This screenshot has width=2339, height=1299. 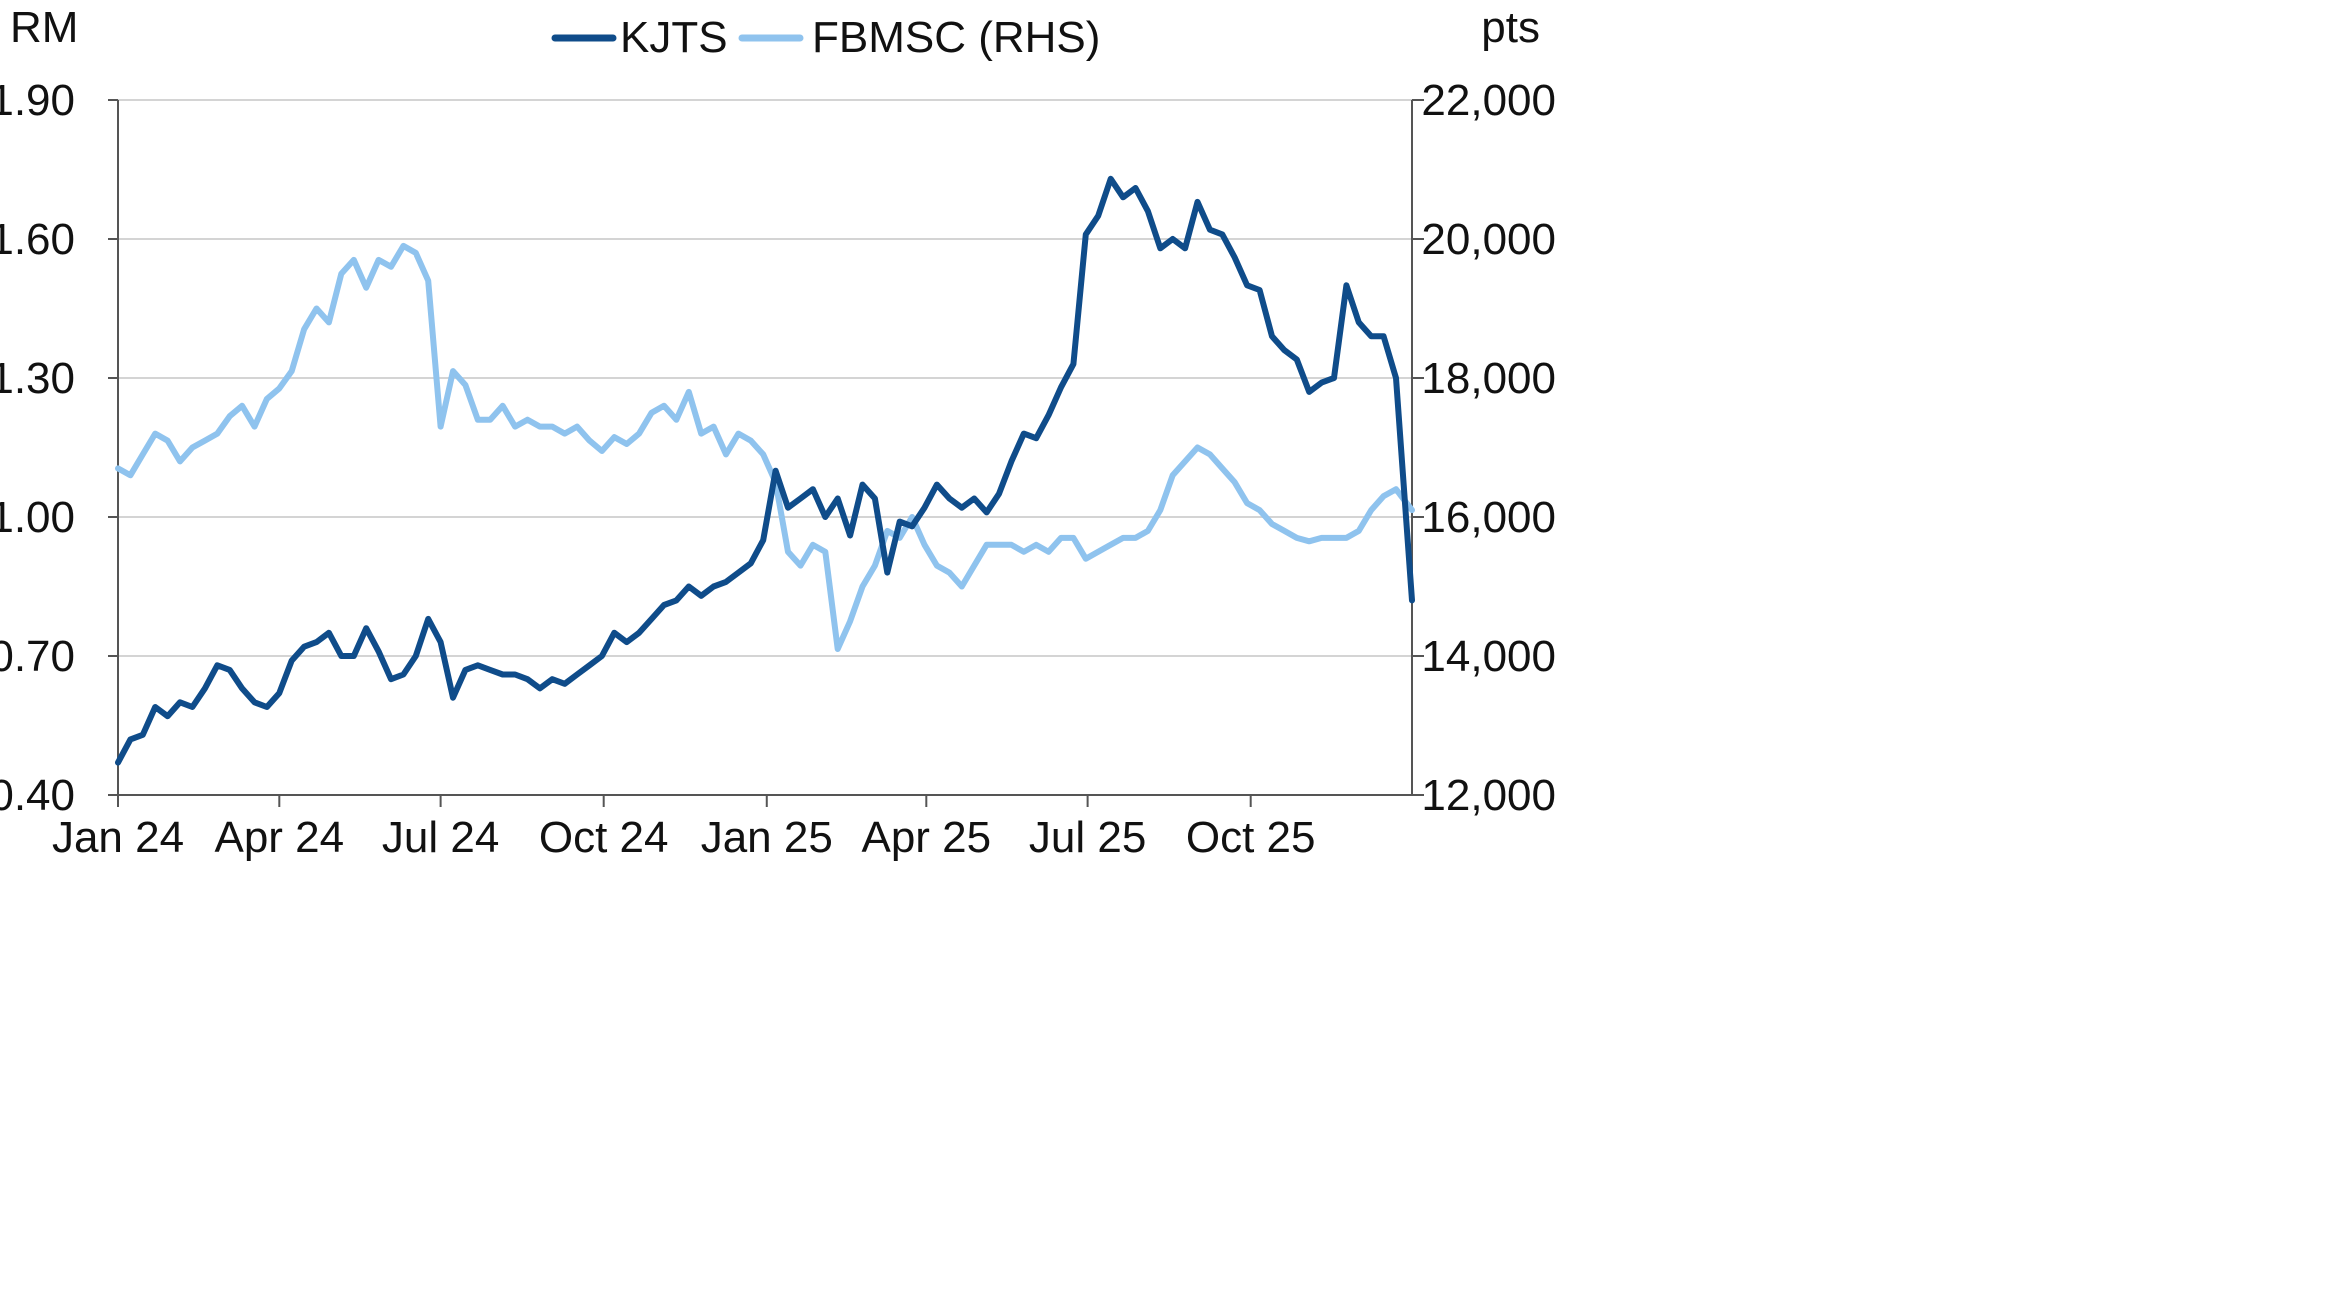 What do you see at coordinates (37, 100) in the screenshot?
I see `left-tick-label: 1.90` at bounding box center [37, 100].